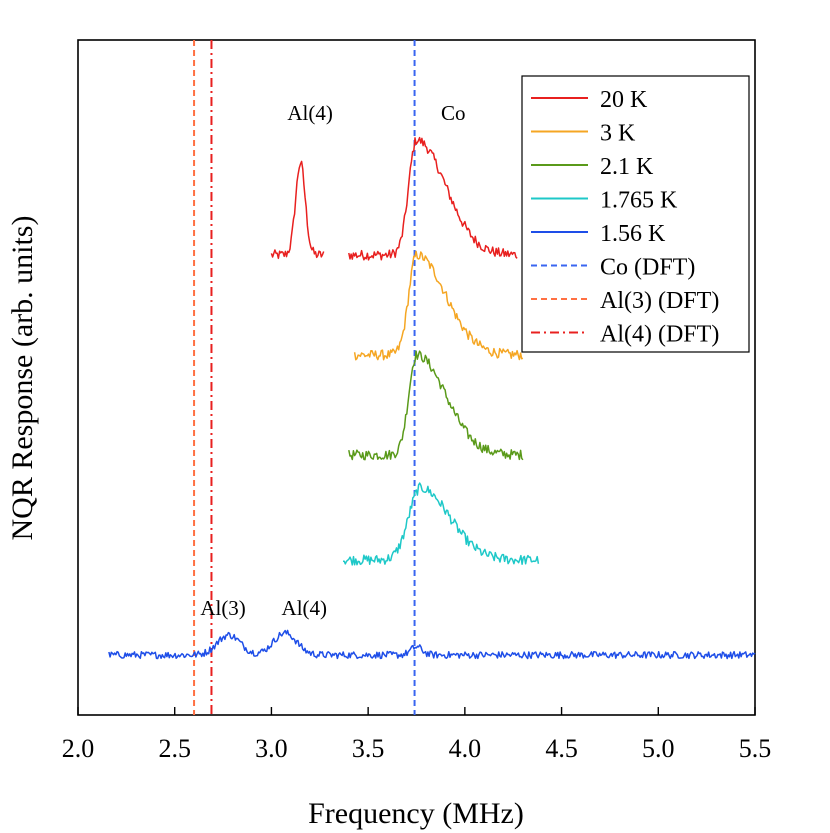  Describe the element at coordinates (465, 748) in the screenshot. I see `x-tick-label-4: 4.0` at that location.